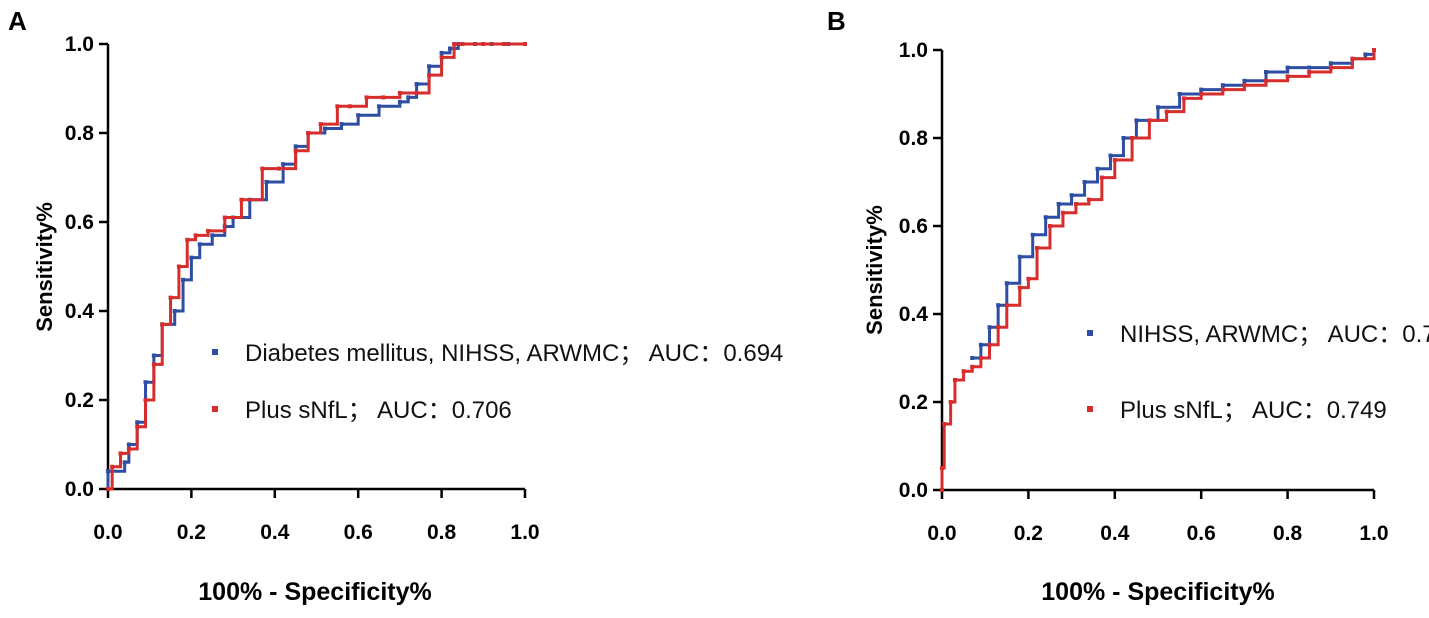 This screenshot has height=618, width=1429. What do you see at coordinates (44, 267) in the screenshot?
I see `y-axis-label: Sensitivity%` at bounding box center [44, 267].